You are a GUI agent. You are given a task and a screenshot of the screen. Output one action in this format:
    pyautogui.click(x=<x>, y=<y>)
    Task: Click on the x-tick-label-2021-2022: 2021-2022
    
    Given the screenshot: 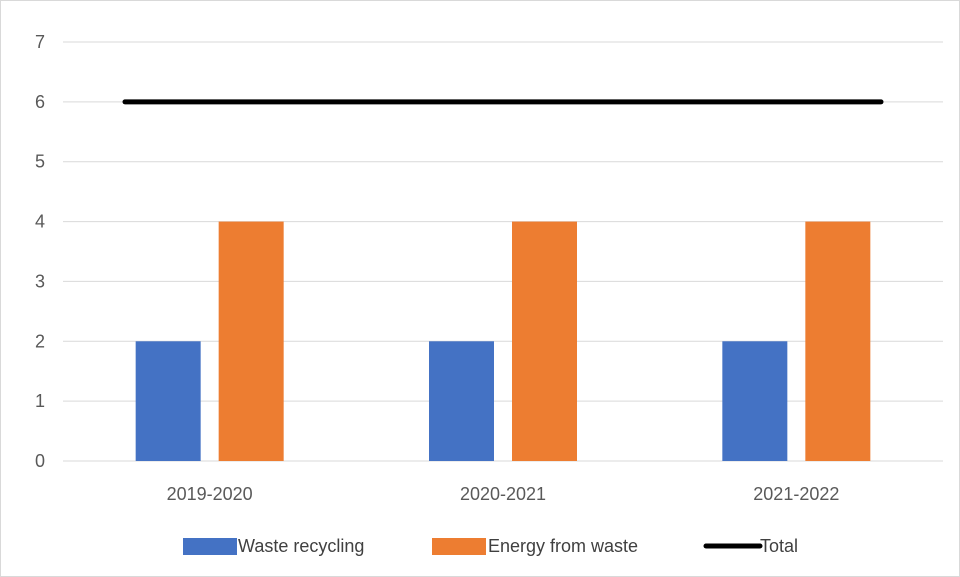 What is the action you would take?
    pyautogui.click(x=796, y=494)
    